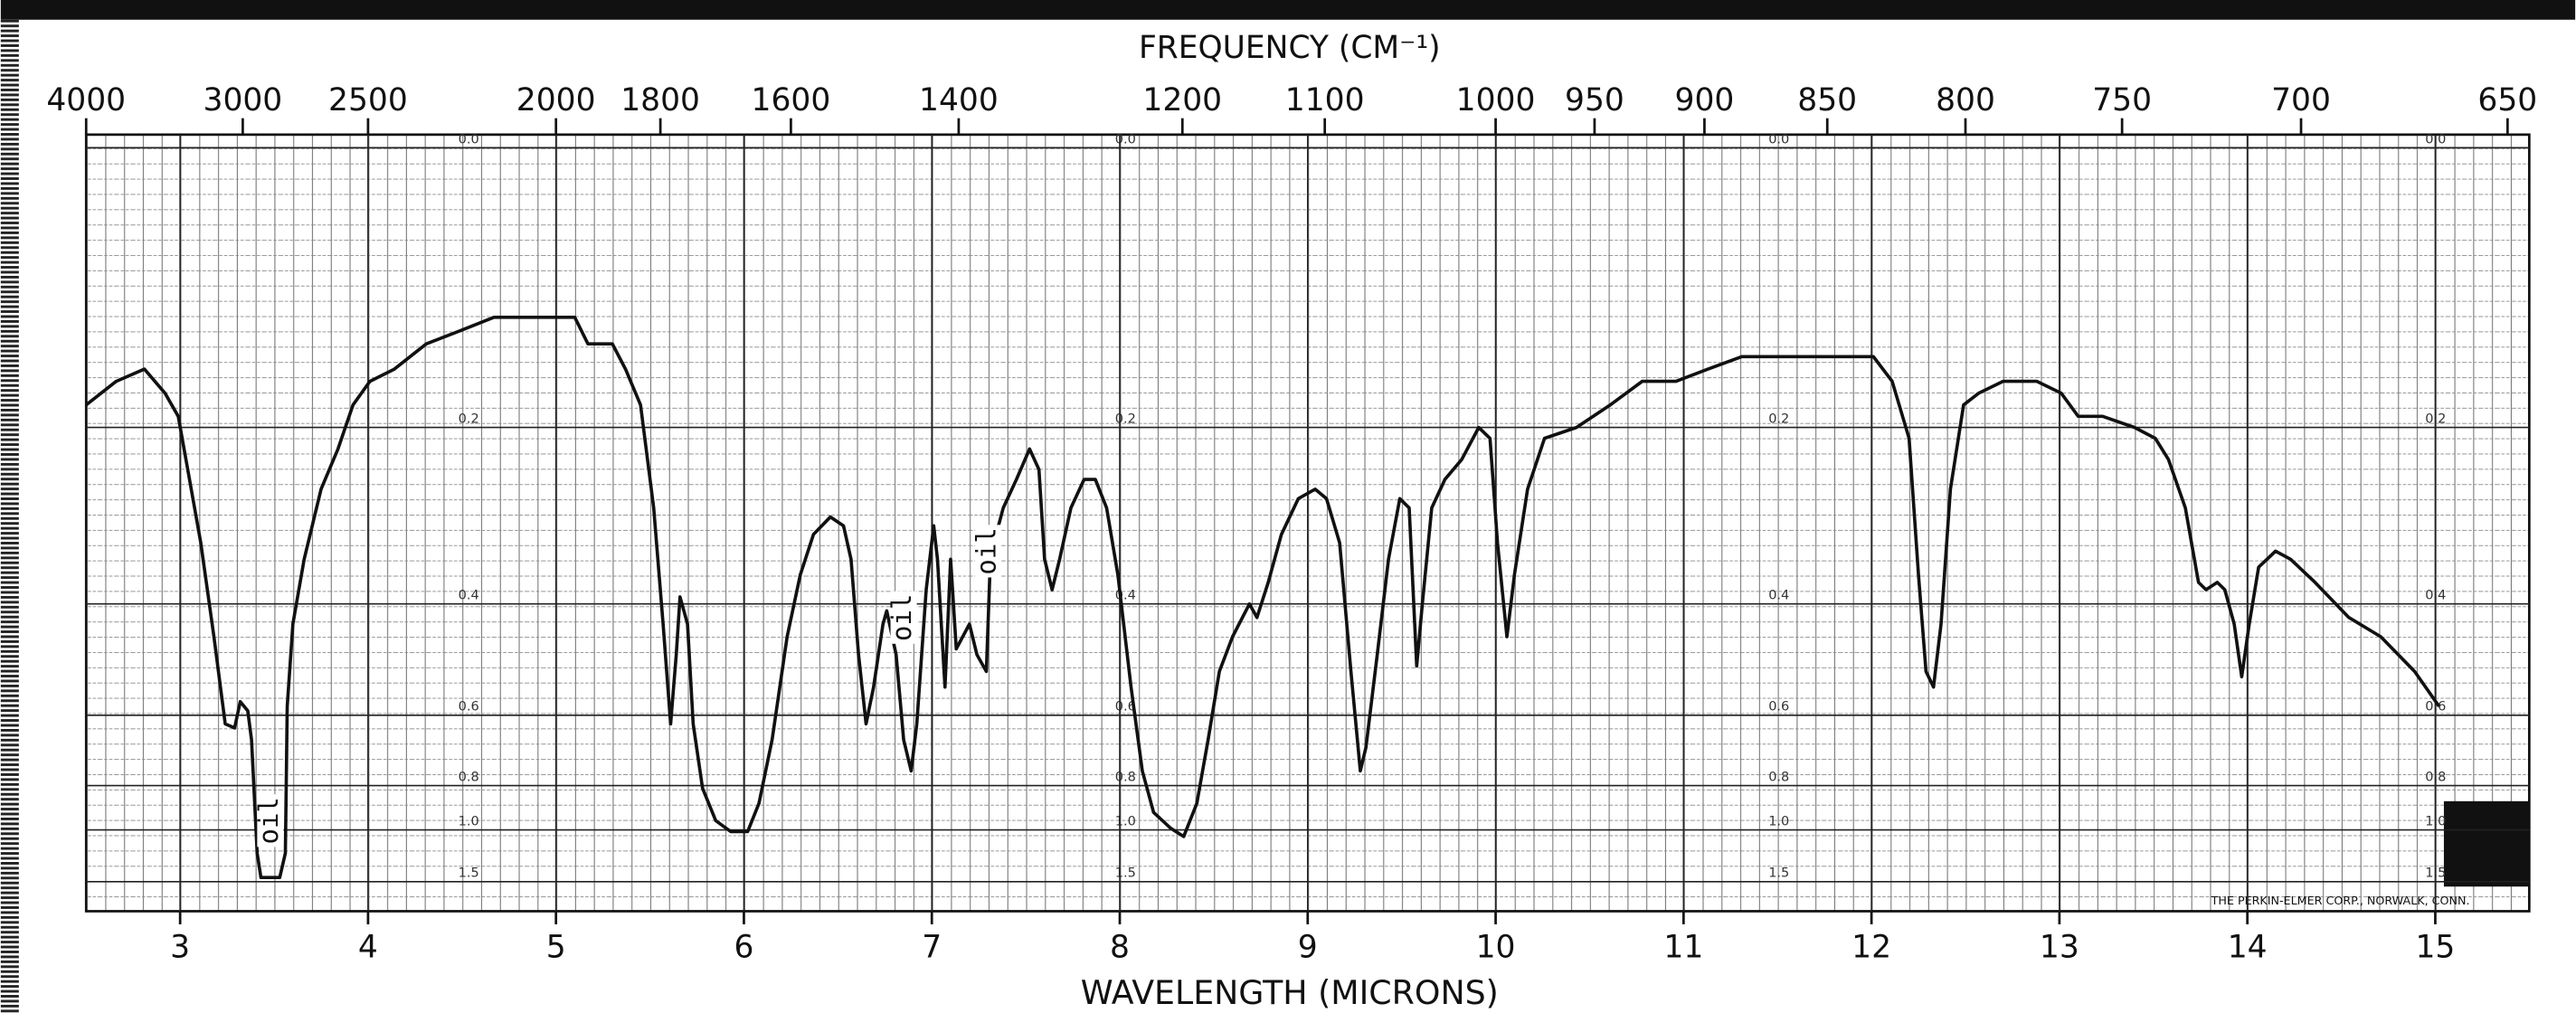  Describe the element at coordinates (1308, 948) in the screenshot. I see `x-tick-label: 9` at that location.